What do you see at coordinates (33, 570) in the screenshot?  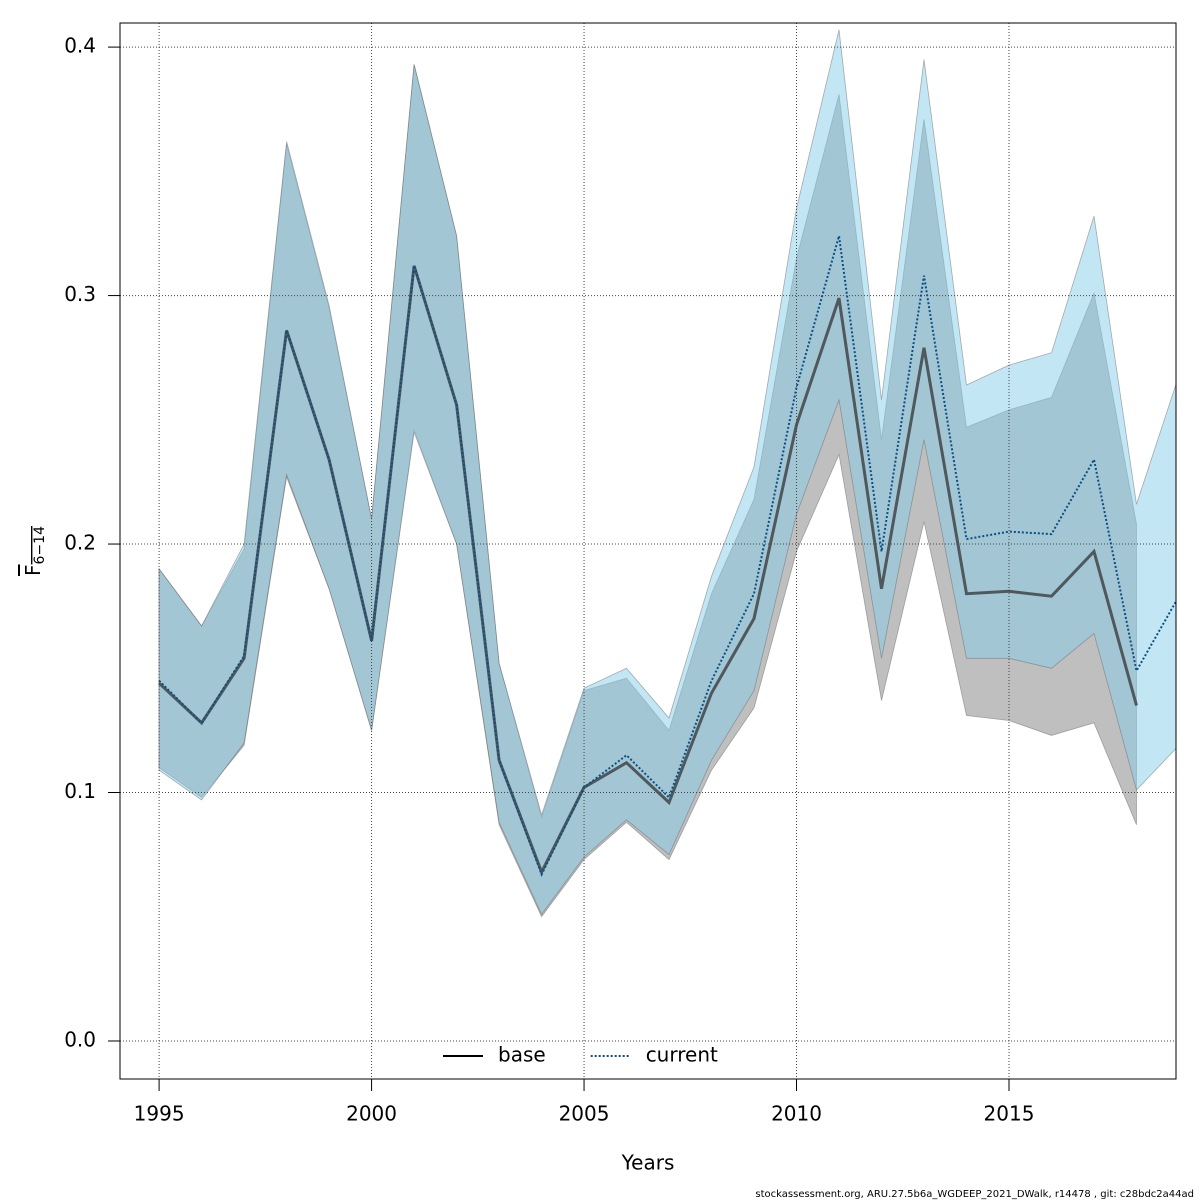 I see `y-label: F` at bounding box center [33, 570].